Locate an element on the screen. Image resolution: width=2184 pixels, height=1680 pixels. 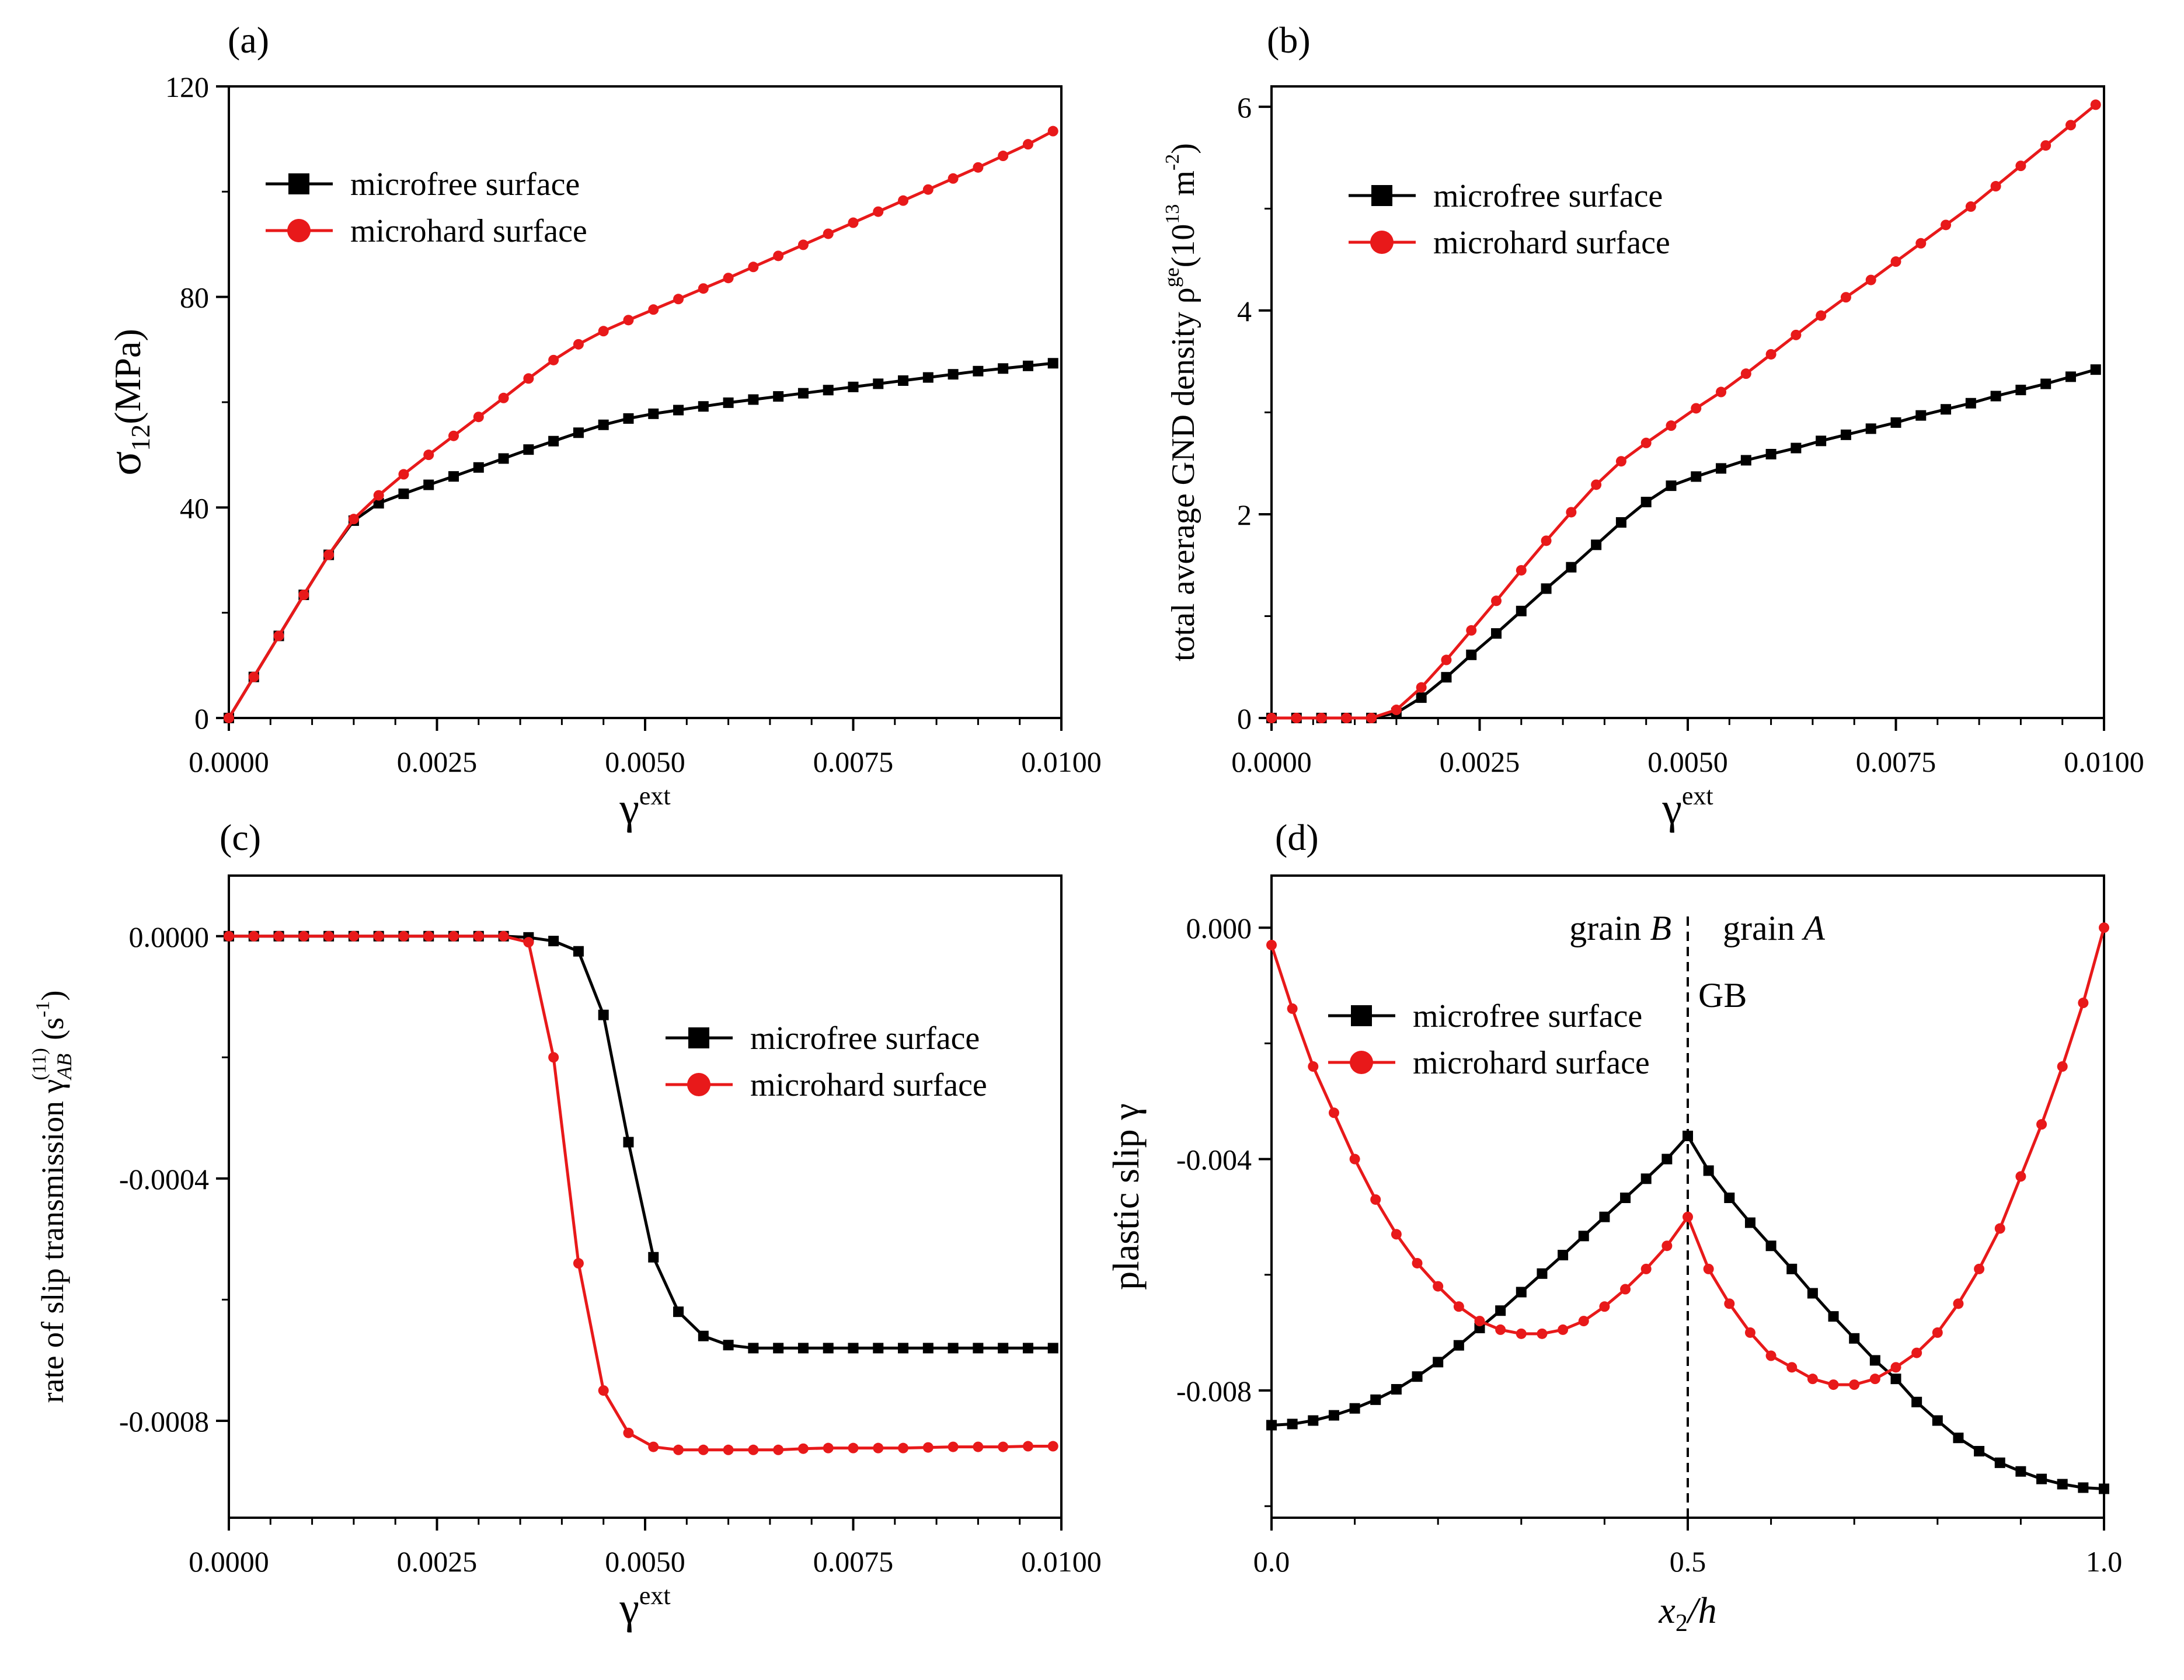
panel-label: (b) is located at coordinates (1289, 40).